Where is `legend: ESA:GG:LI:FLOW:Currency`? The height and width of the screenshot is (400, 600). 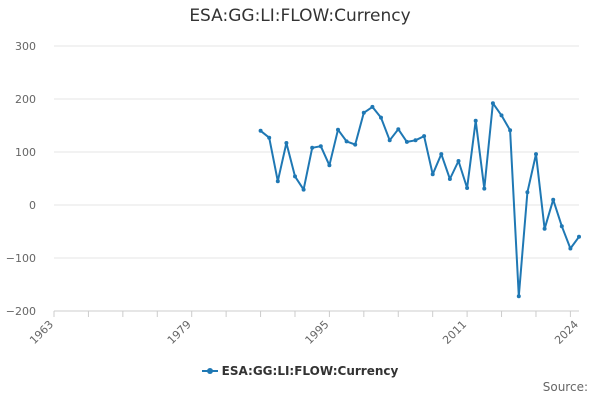
legend: ESA:GG:LI:FLOW:Currency is located at coordinates (300, 372).